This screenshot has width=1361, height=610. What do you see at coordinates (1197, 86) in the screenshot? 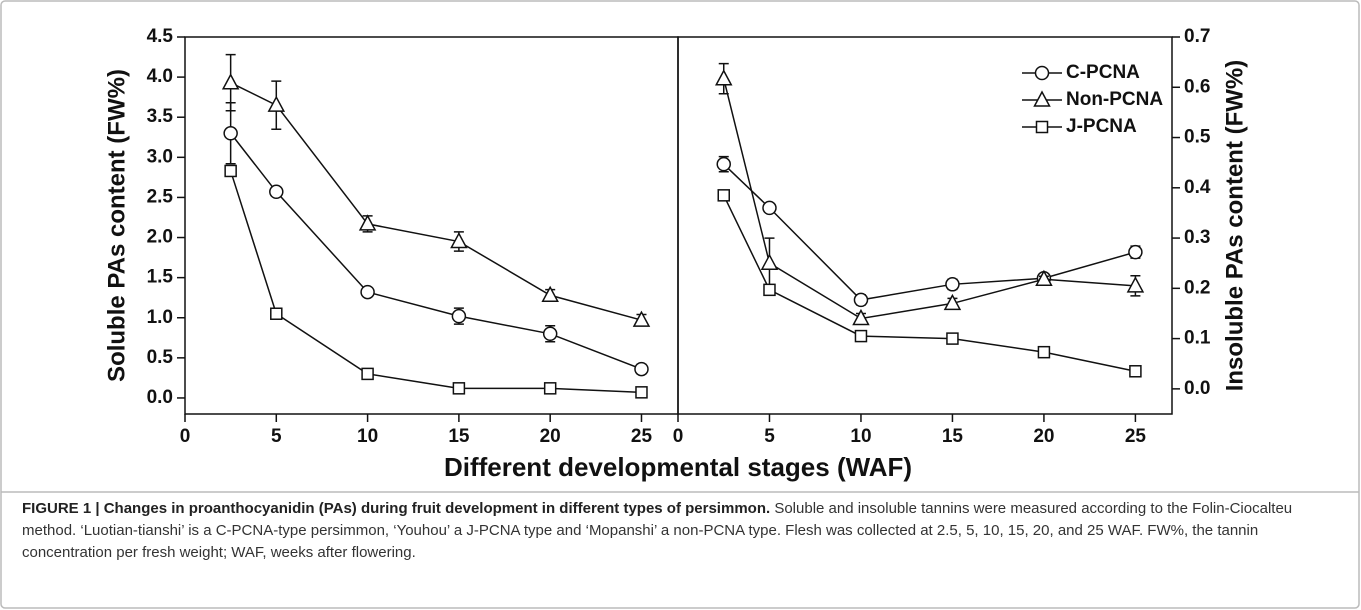
I see `y-tick-label: 0.6` at bounding box center [1197, 86].